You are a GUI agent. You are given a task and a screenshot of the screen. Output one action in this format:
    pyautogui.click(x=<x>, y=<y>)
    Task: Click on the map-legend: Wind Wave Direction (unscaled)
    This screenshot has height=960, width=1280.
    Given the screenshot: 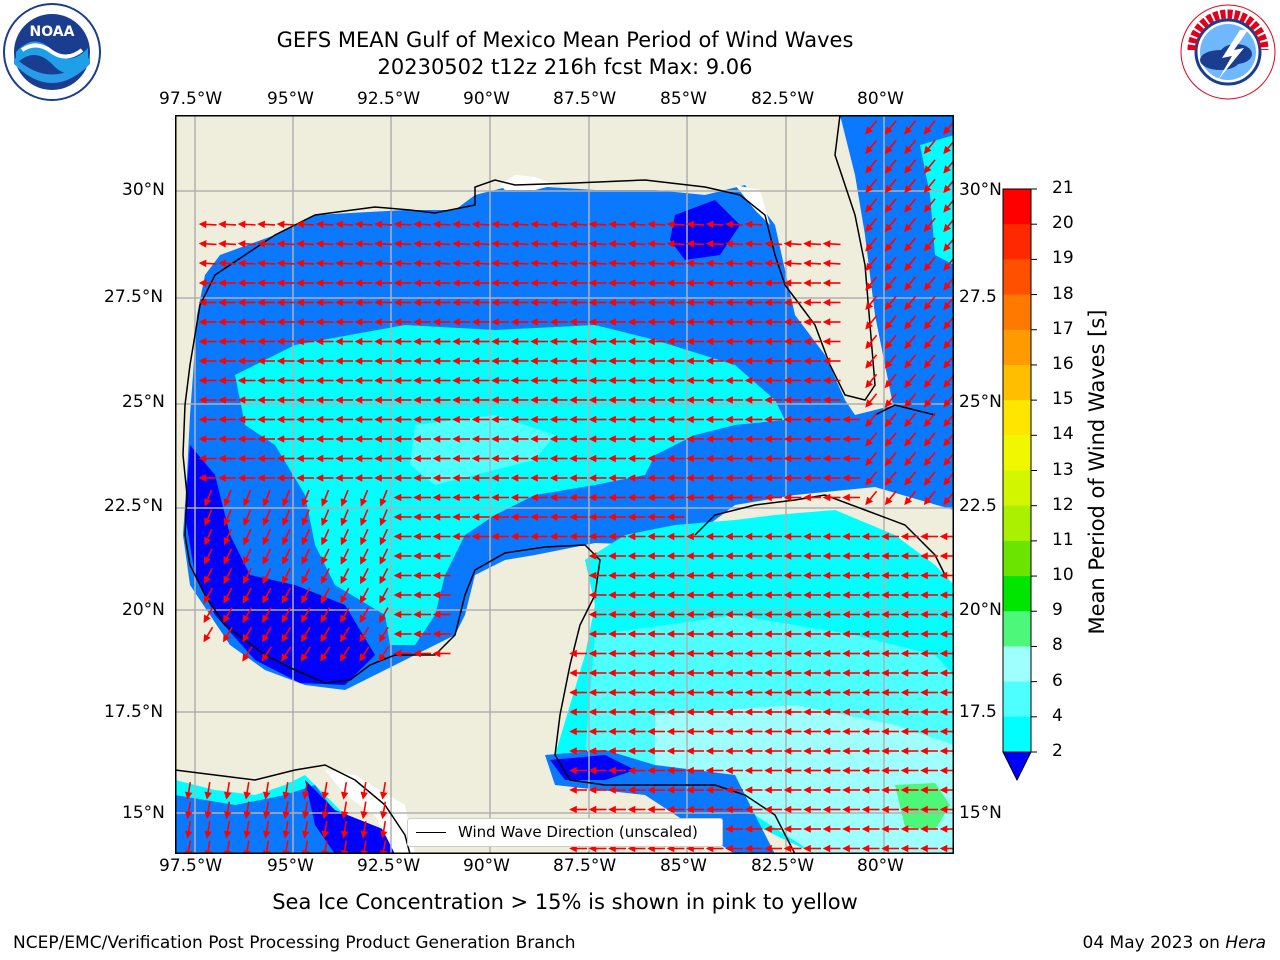 What is the action you would take?
    pyautogui.click(x=565, y=832)
    